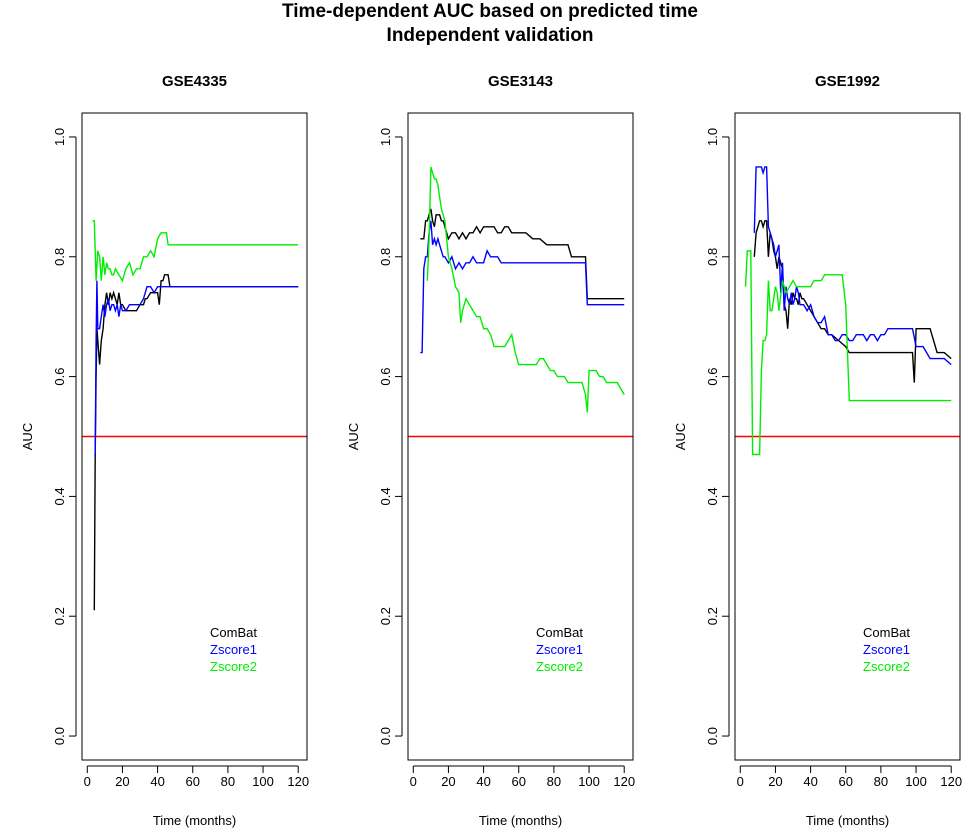  Describe the element at coordinates (490, 35) in the screenshot. I see `figure-title-line-2: Independent validation` at that location.